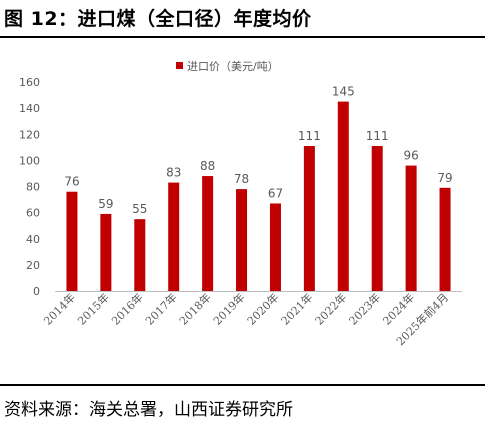  I want to click on x-tick-label: 2019年, so click(228, 308).